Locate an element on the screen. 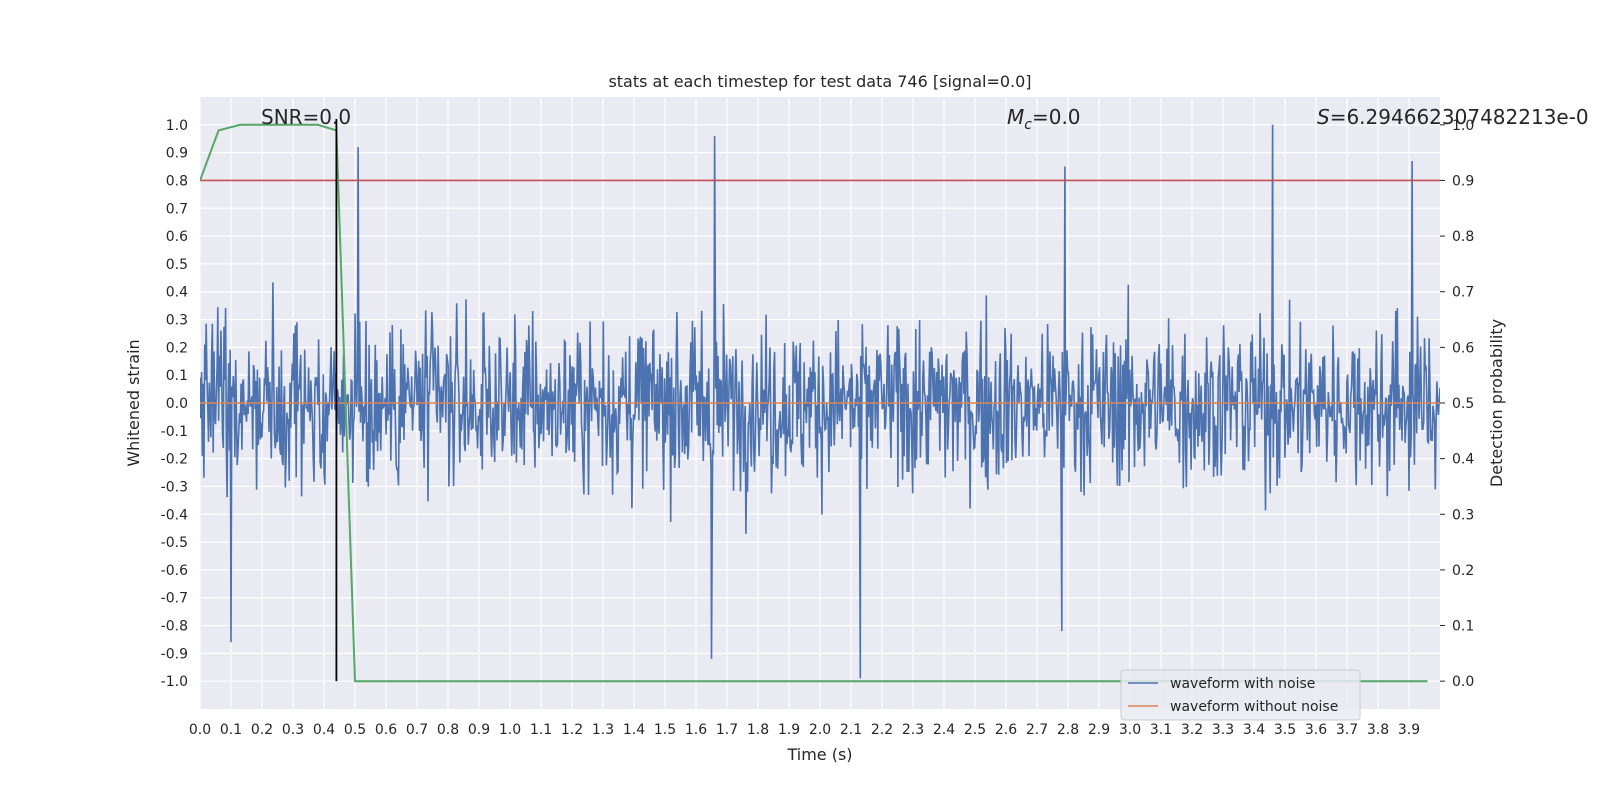 This screenshot has width=1600, height=800. x-tick-label: 3.4 is located at coordinates (1254, 730).